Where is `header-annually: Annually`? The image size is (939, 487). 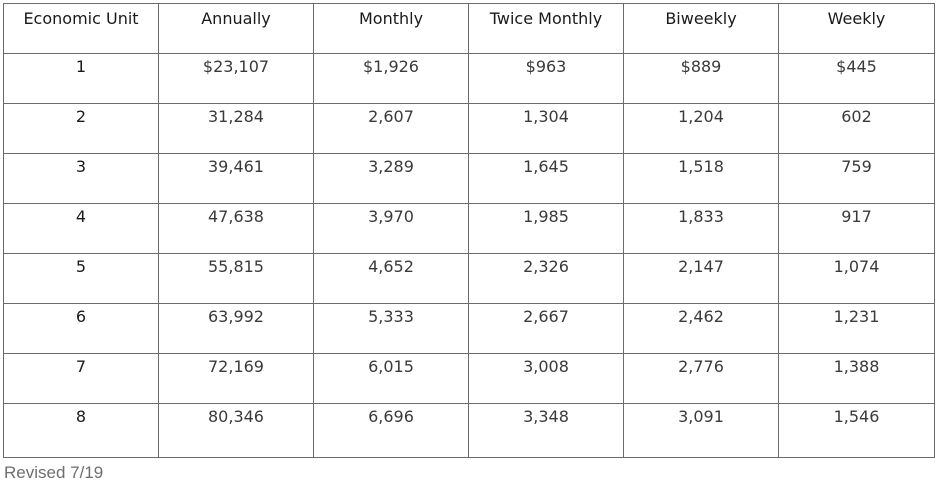
header-annually: Annually is located at coordinates (236, 28).